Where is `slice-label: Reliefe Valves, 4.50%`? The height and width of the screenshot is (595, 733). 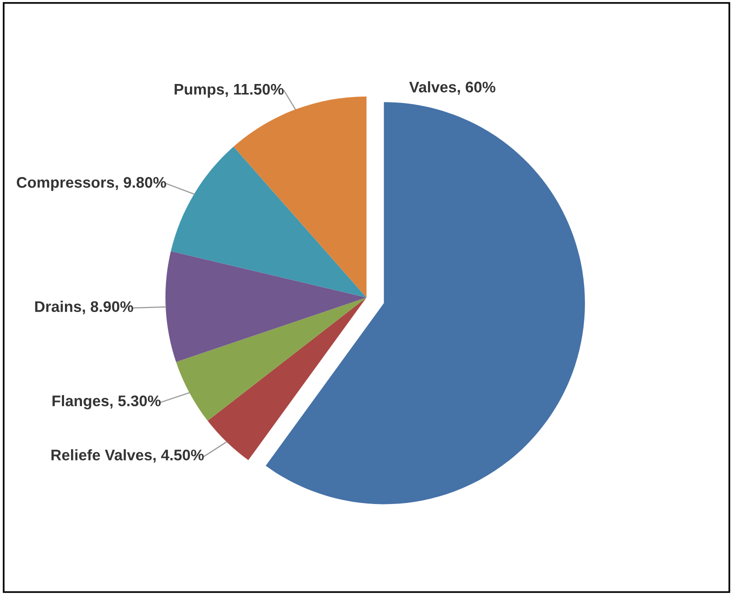 slice-label: Reliefe Valves, 4.50% is located at coordinates (127, 456).